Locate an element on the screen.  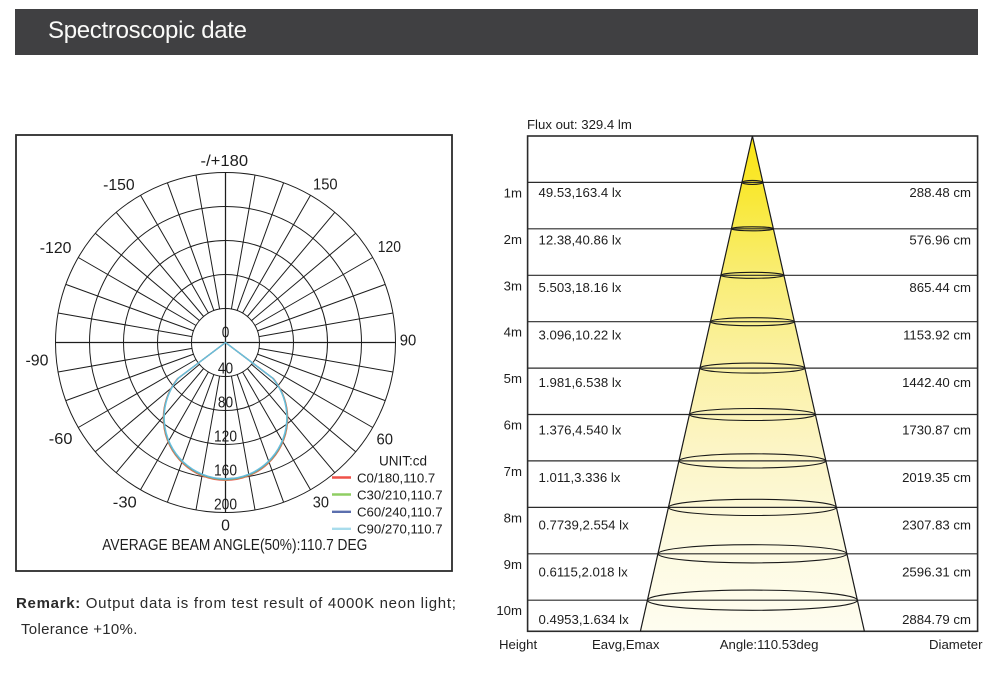
svg-text: 6m is located at coordinates (513, 425).